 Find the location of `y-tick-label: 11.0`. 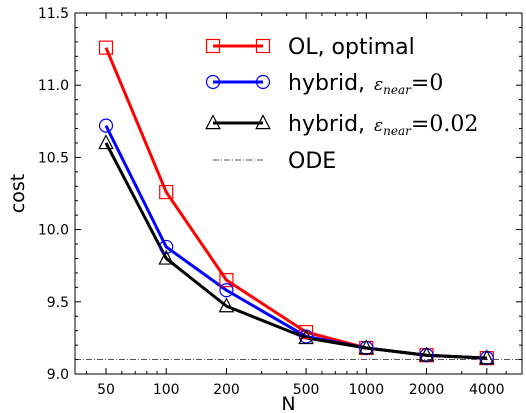

y-tick-label: 11.0 is located at coordinates (53, 86).